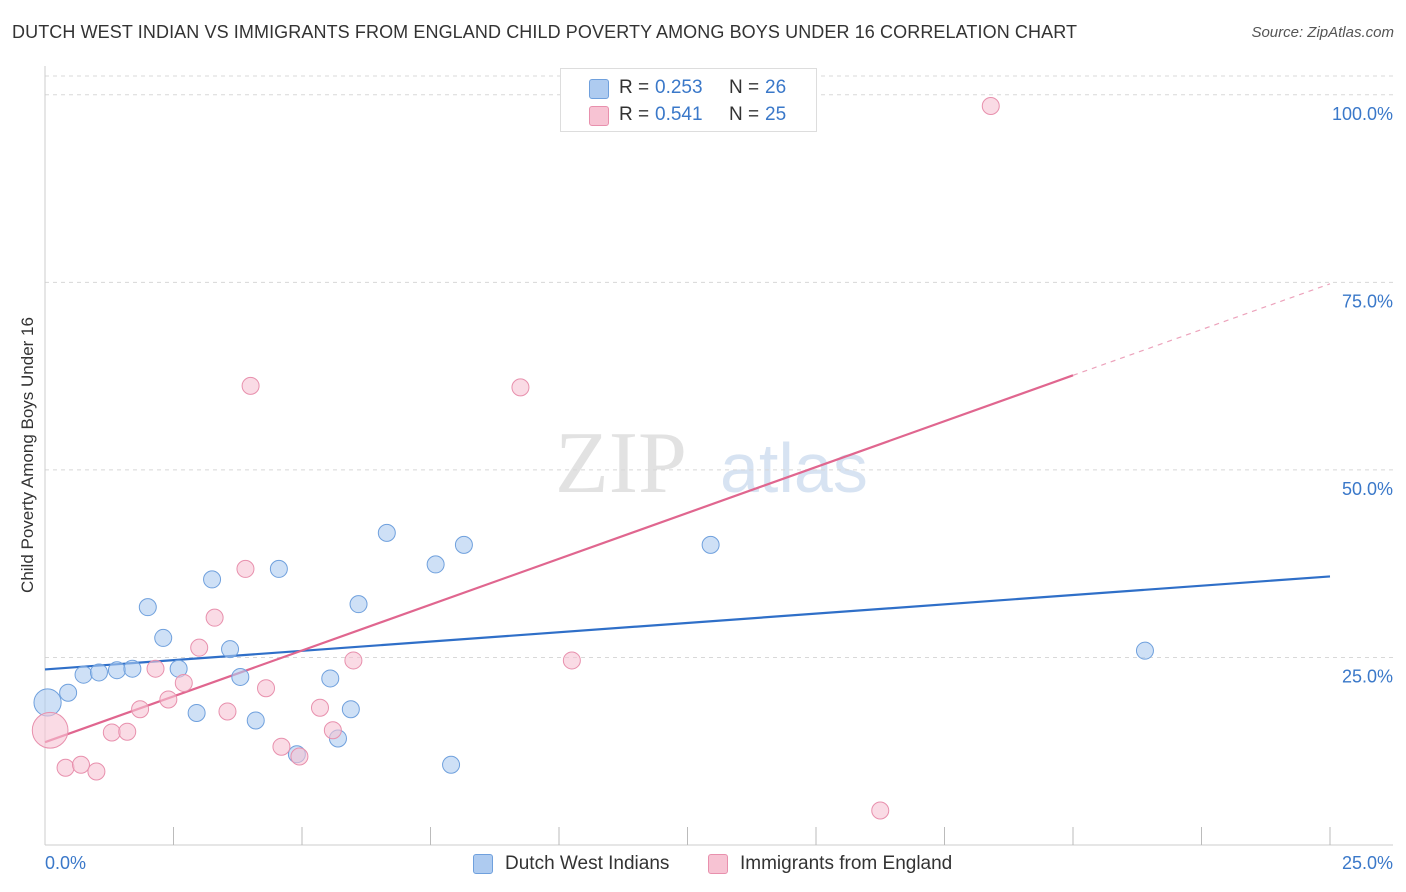  Describe the element at coordinates (776, 114) in the screenshot. I see `legend-n-value: 25` at that location.